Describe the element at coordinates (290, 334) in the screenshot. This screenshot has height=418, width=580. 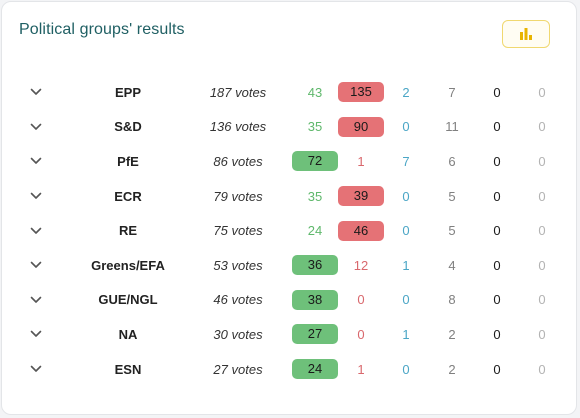
I see `group-row: NA 30 votes 27 0 1 2 0 0` at that location.